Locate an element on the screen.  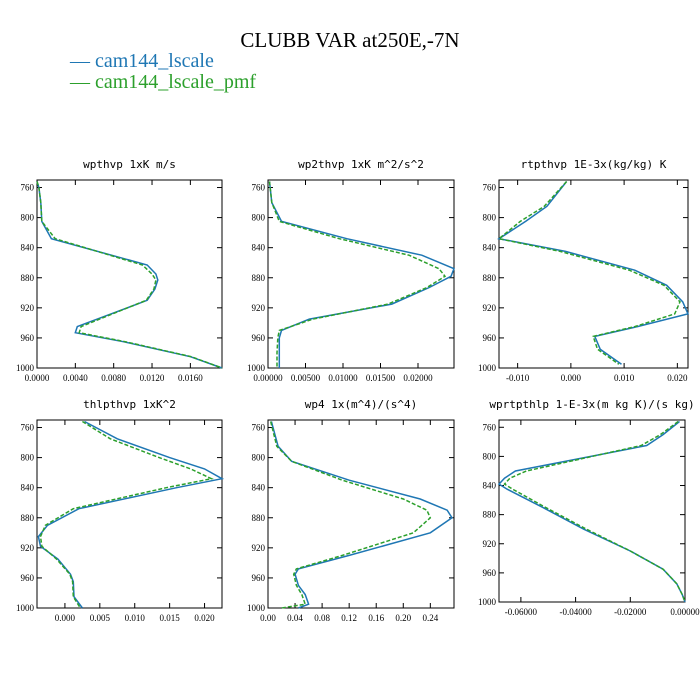
legend-swatch-lscale: — is located at coordinates (82, 61).